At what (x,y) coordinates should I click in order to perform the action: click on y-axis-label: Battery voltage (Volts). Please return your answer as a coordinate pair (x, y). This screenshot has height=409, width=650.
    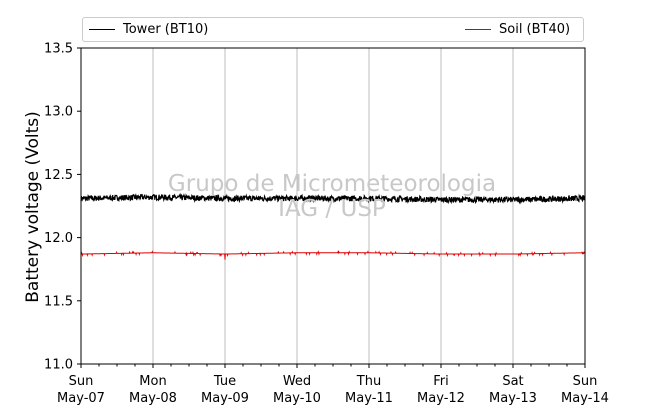
    Looking at the image, I should click on (33, 207).